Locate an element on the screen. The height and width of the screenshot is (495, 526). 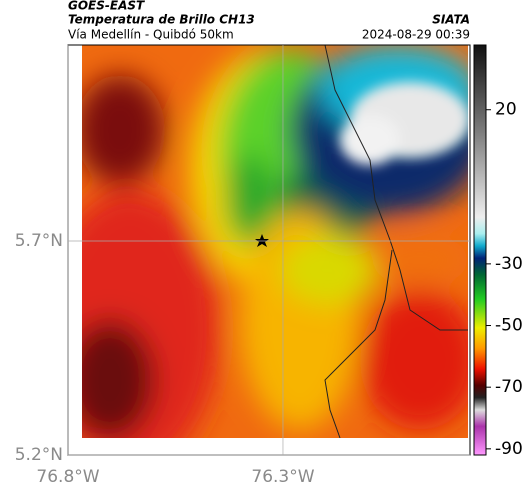
lat-tick-label: 5.7°N is located at coordinates (39, 241).